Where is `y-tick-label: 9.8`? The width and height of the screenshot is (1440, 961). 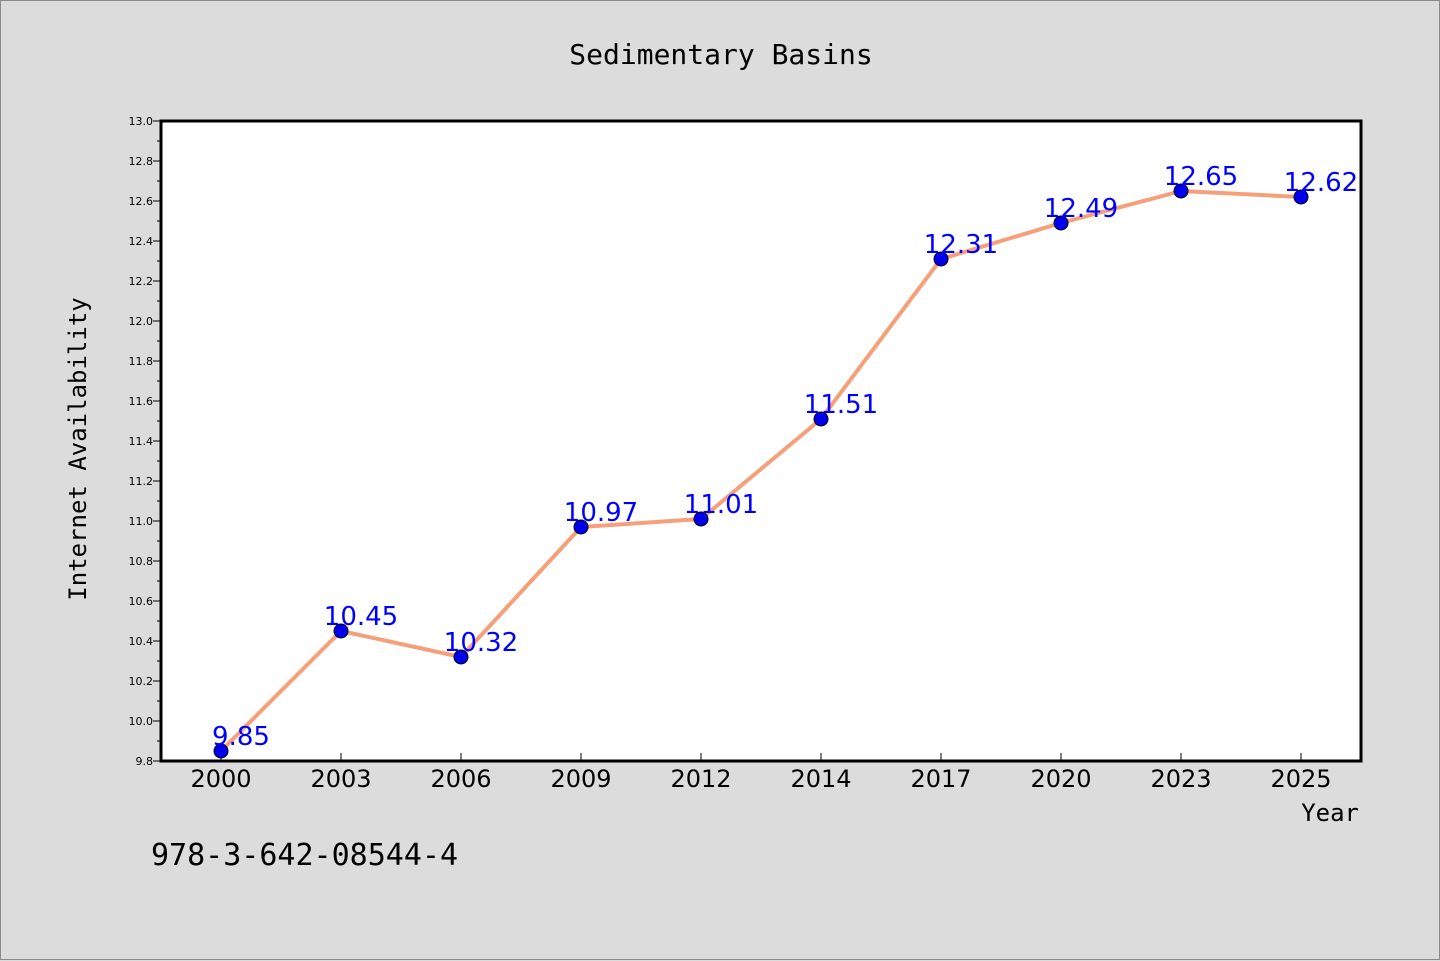 y-tick-label: 9.8 is located at coordinates (145, 761).